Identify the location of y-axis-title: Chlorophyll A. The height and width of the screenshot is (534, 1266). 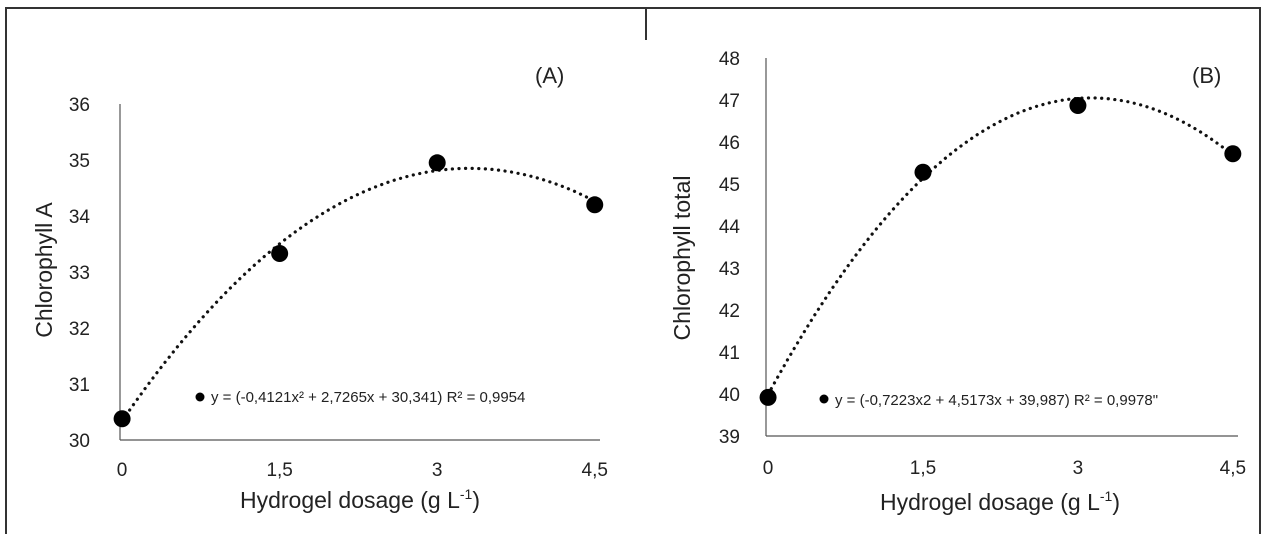
(44, 270).